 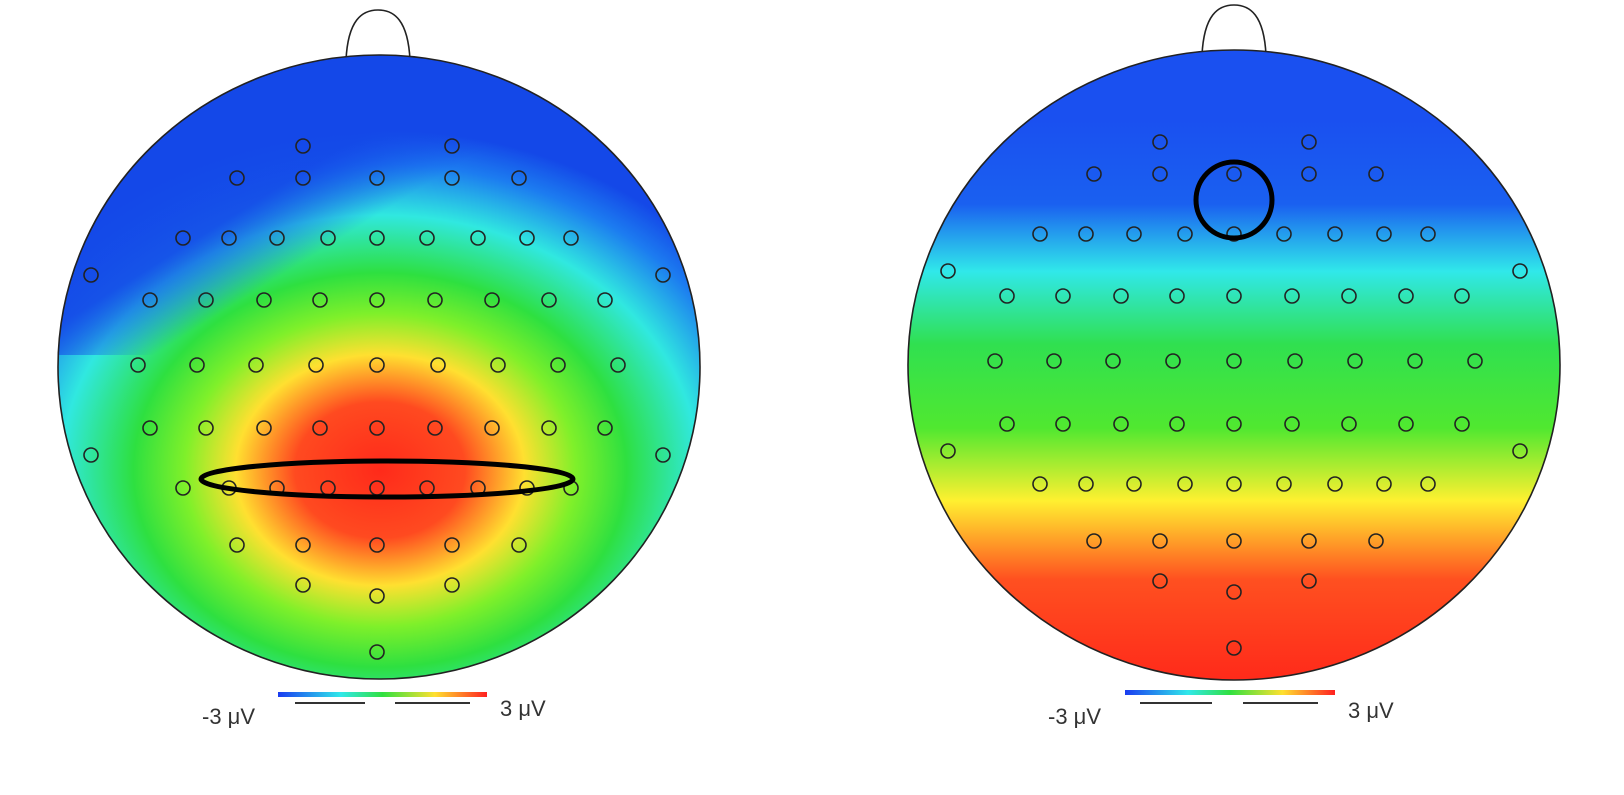 I want to click on topomap-shade, so click(x=298, y=205).